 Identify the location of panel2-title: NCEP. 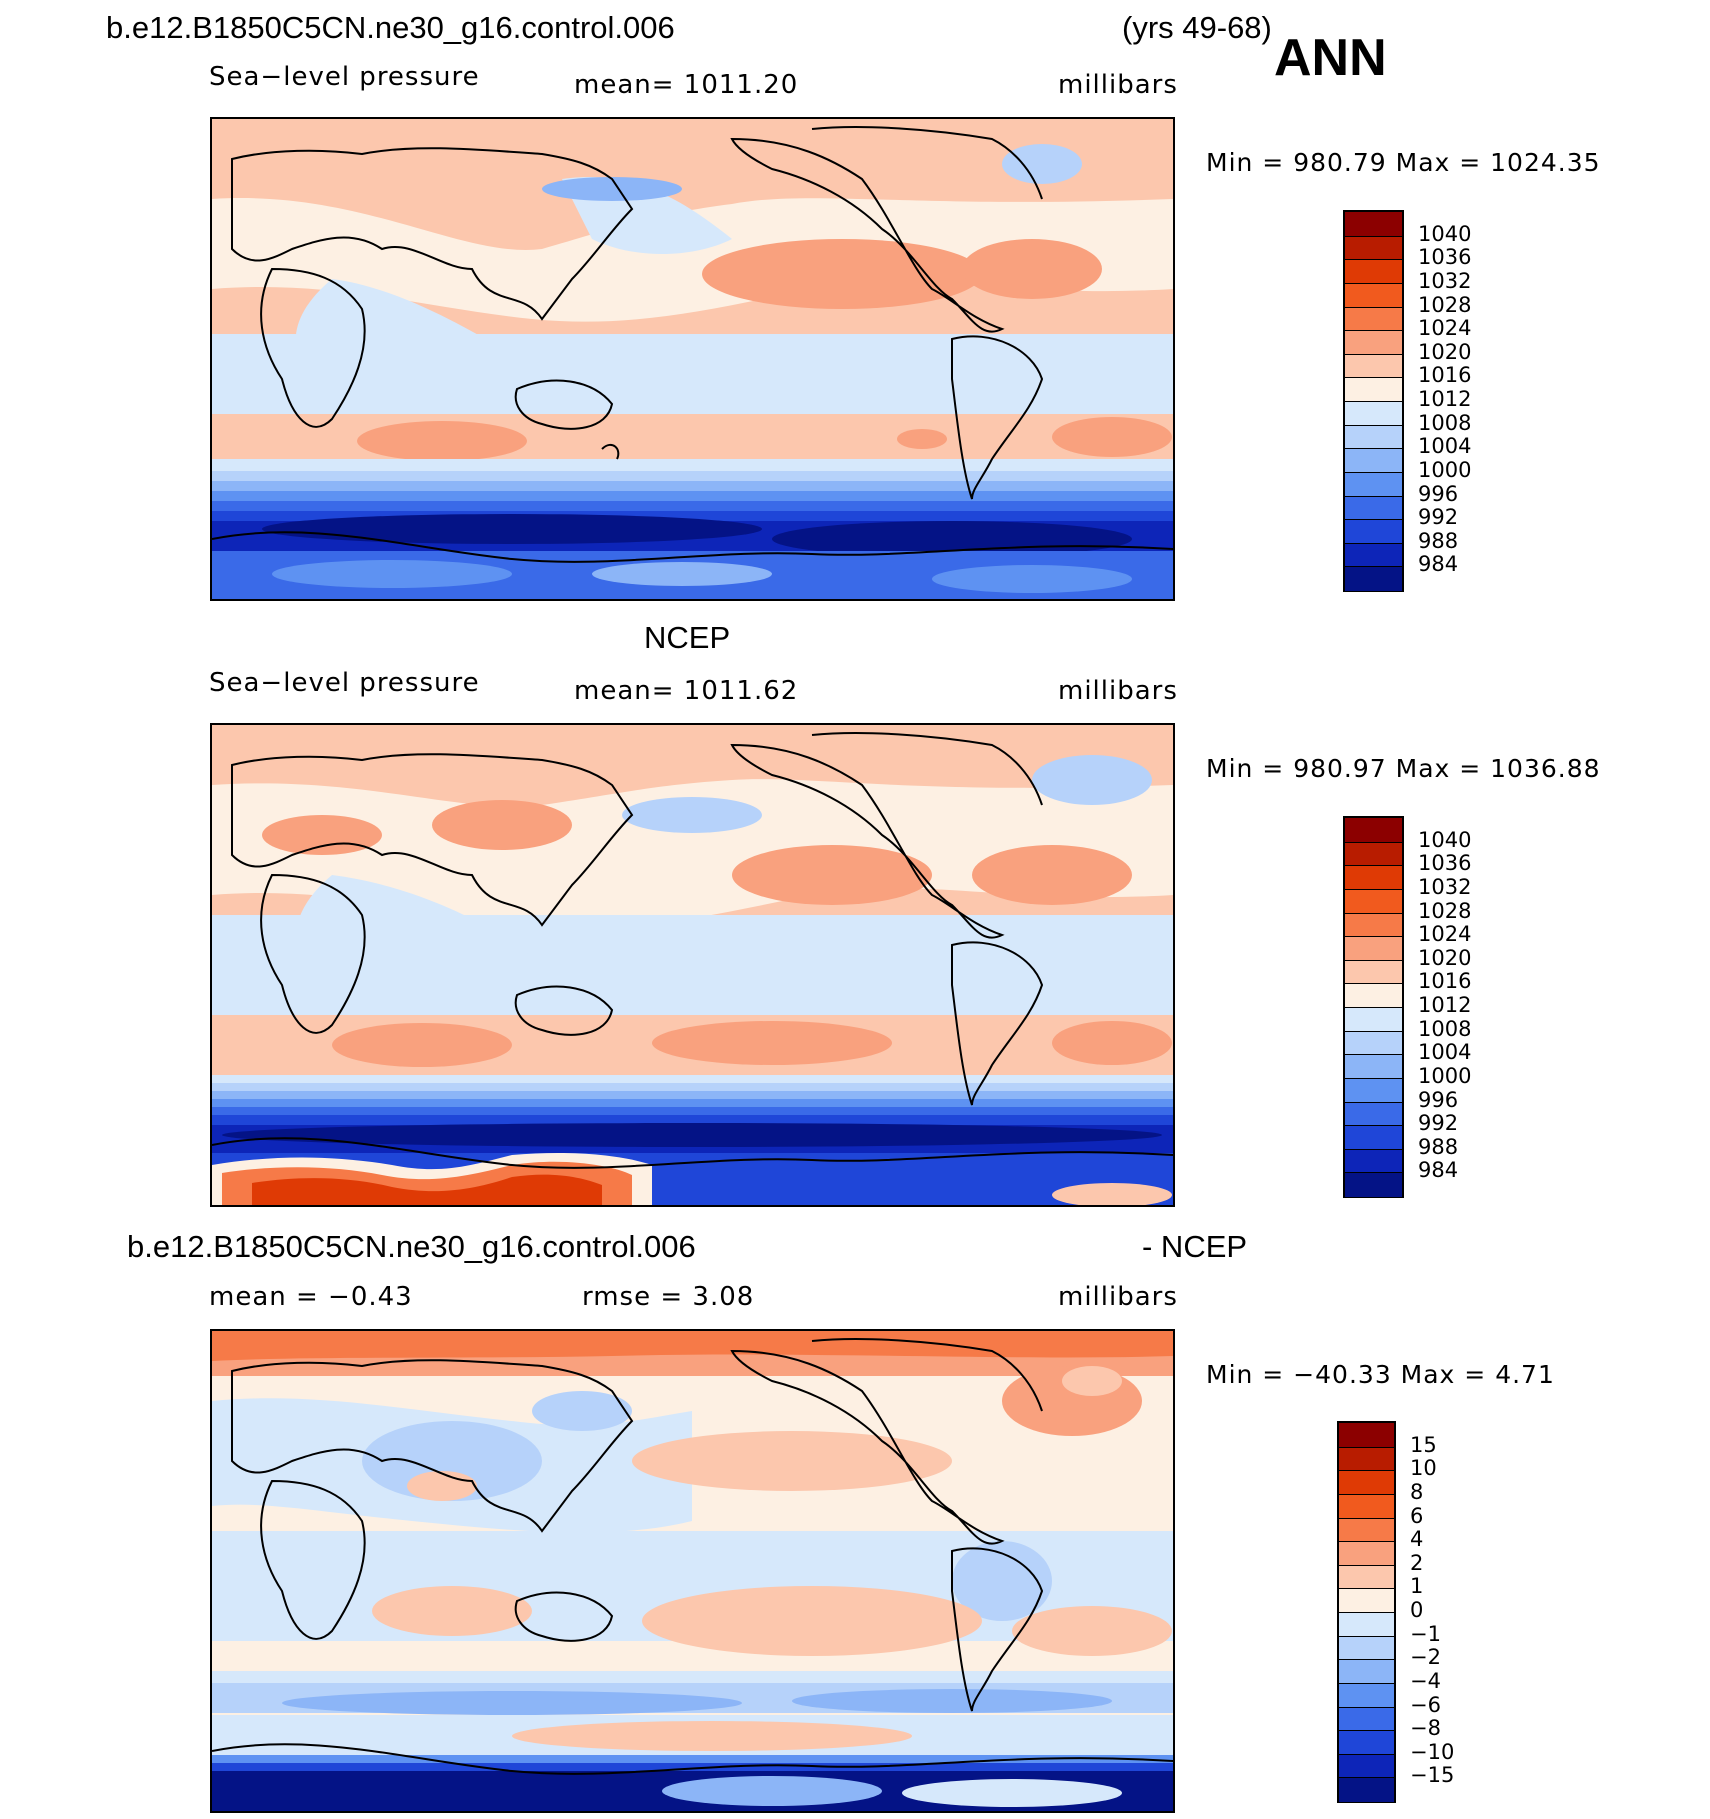
(687, 637).